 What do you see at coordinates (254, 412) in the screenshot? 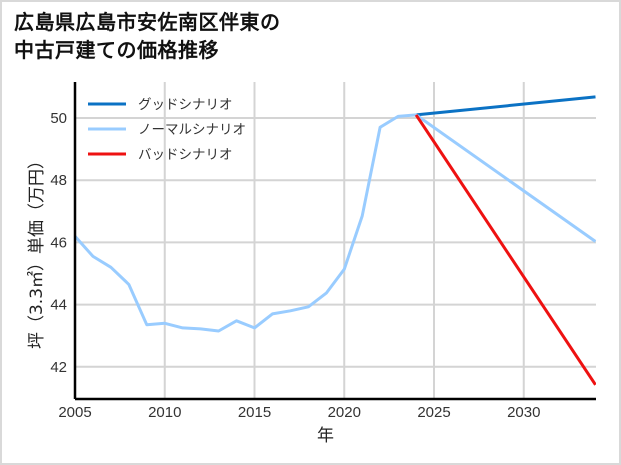
I see `x-tick-label: 2015` at bounding box center [254, 412].